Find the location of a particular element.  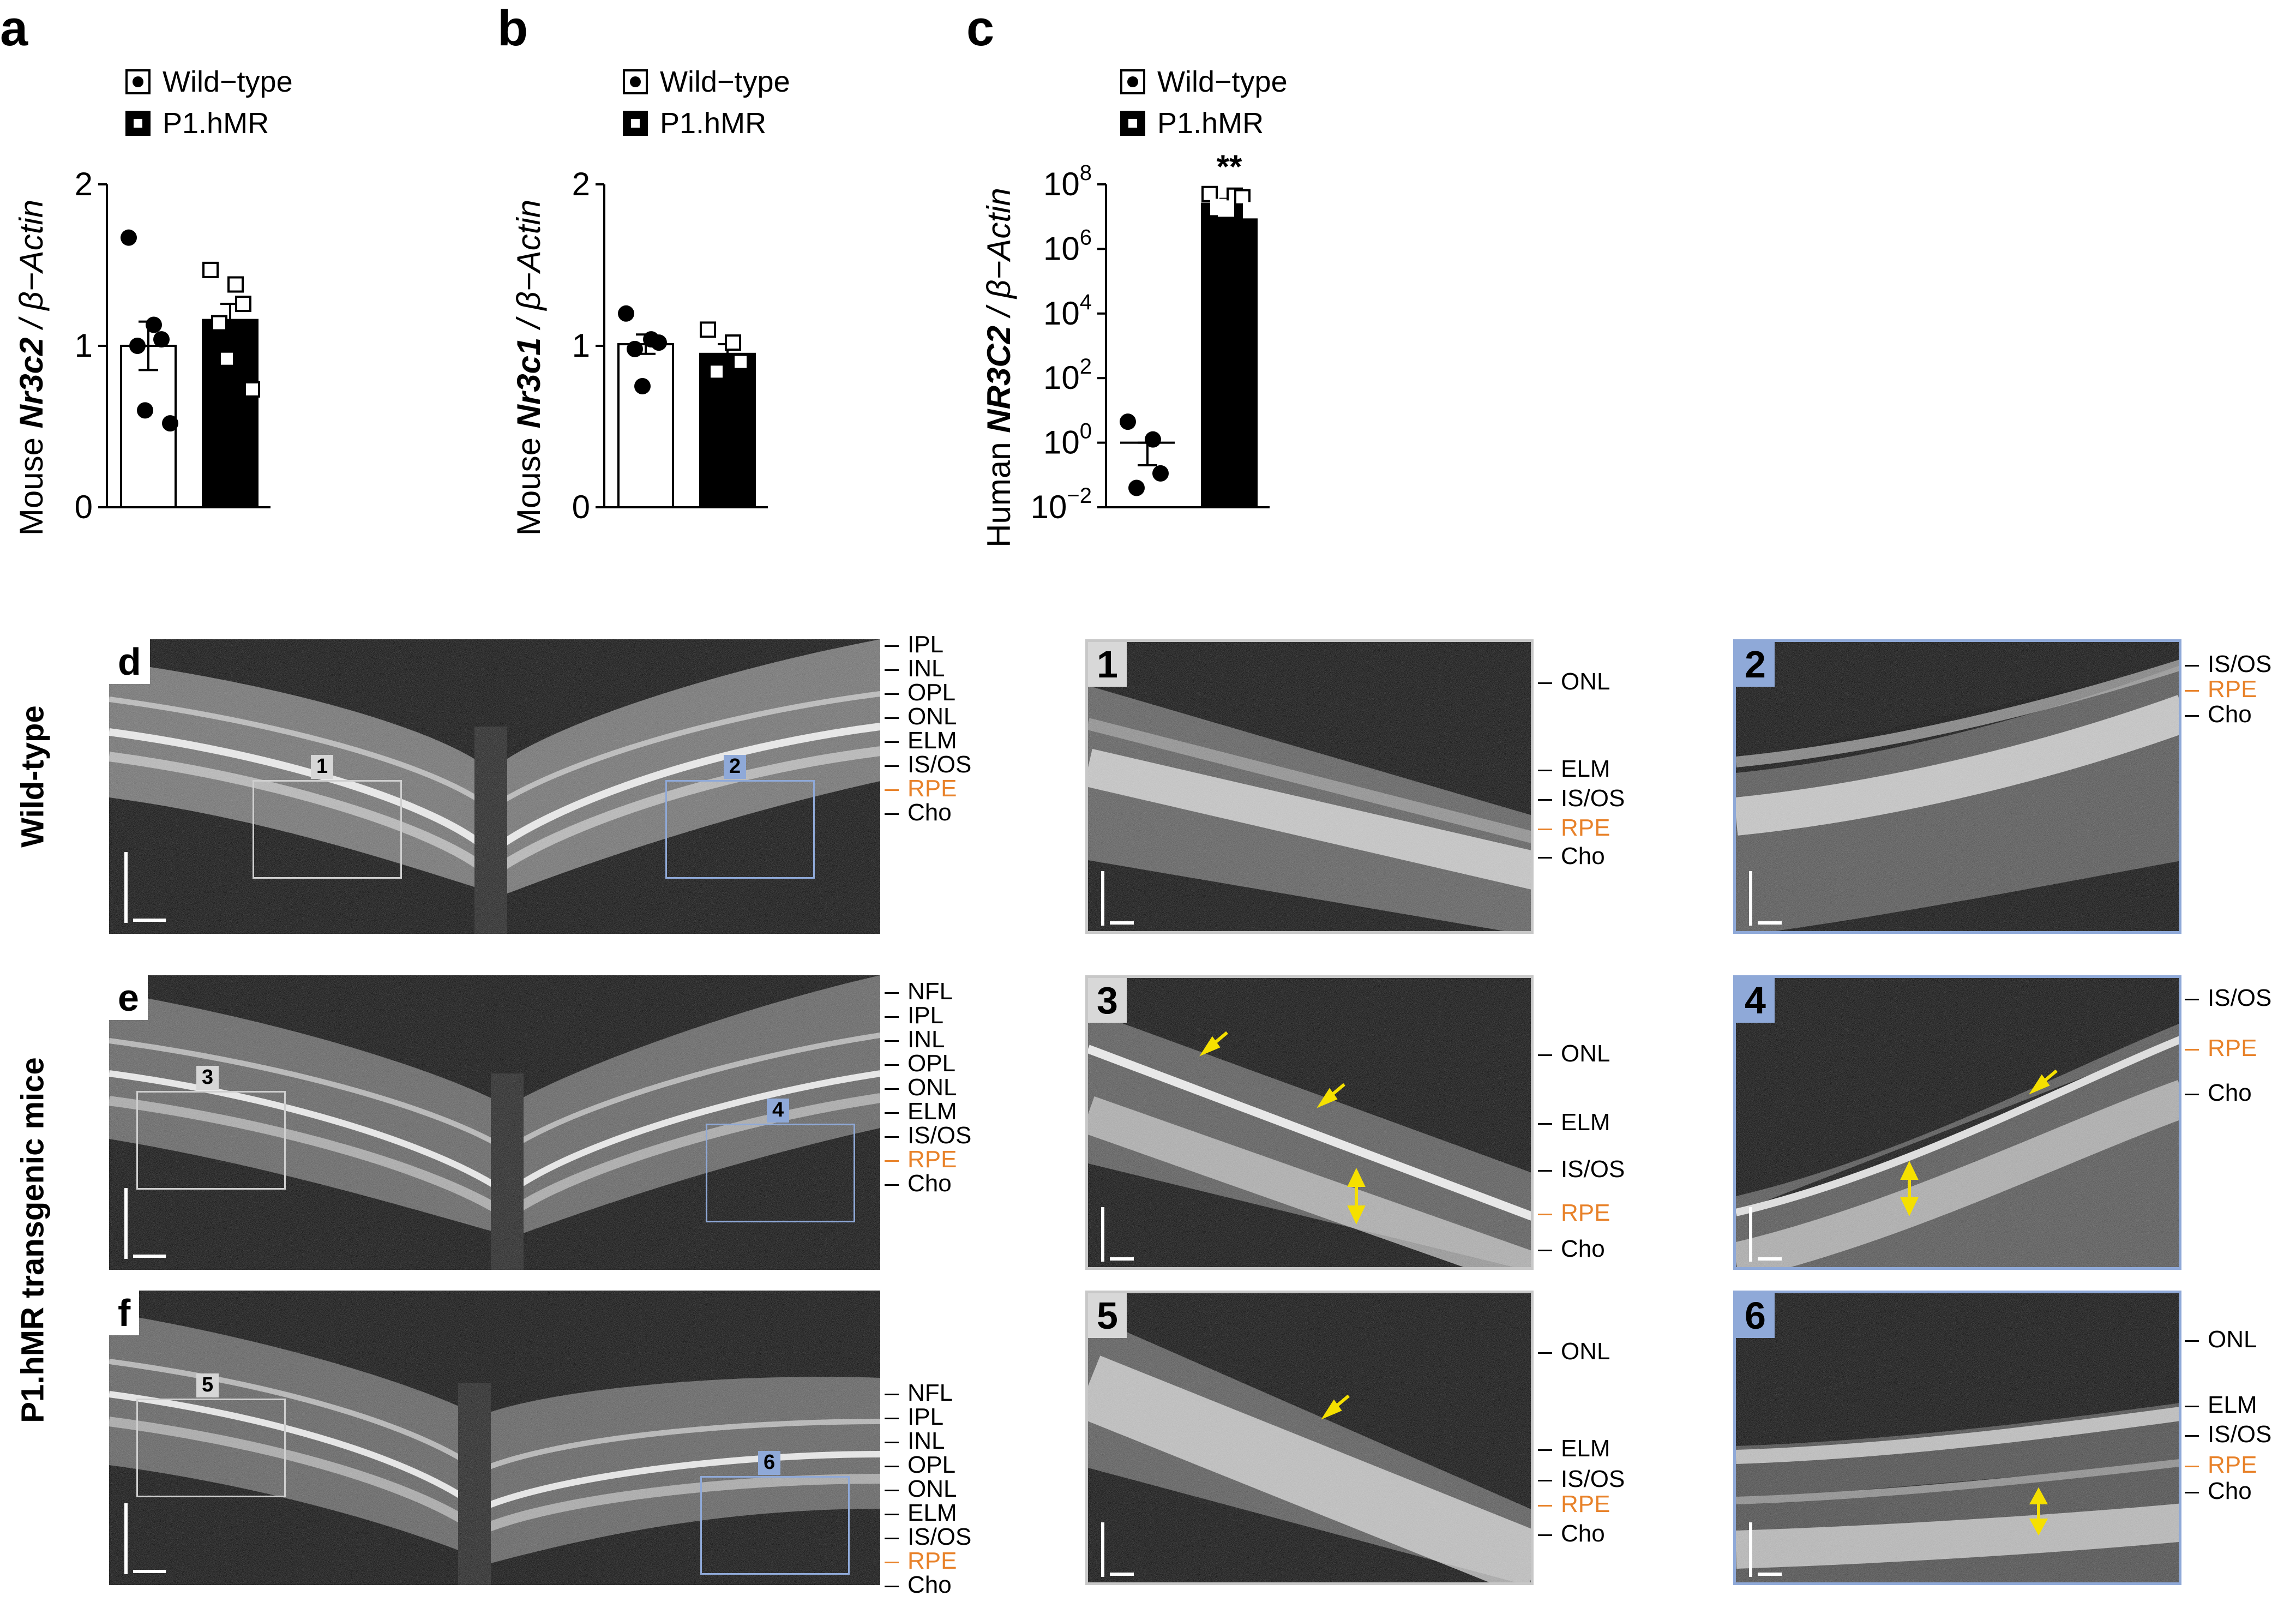

layer-label-nfl: NFL is located at coordinates (919, 1393).